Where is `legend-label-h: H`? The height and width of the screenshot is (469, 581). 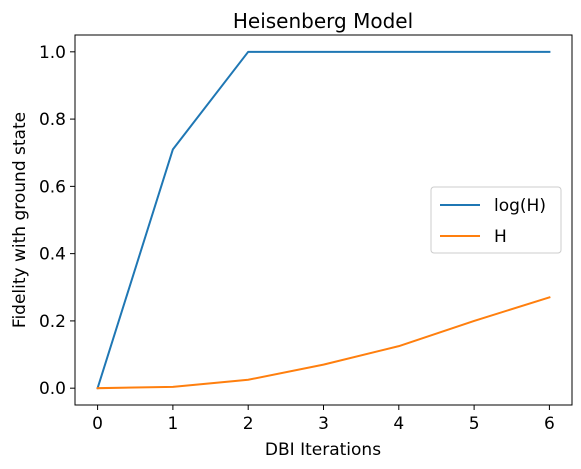
legend-label-h: H is located at coordinates (500, 237).